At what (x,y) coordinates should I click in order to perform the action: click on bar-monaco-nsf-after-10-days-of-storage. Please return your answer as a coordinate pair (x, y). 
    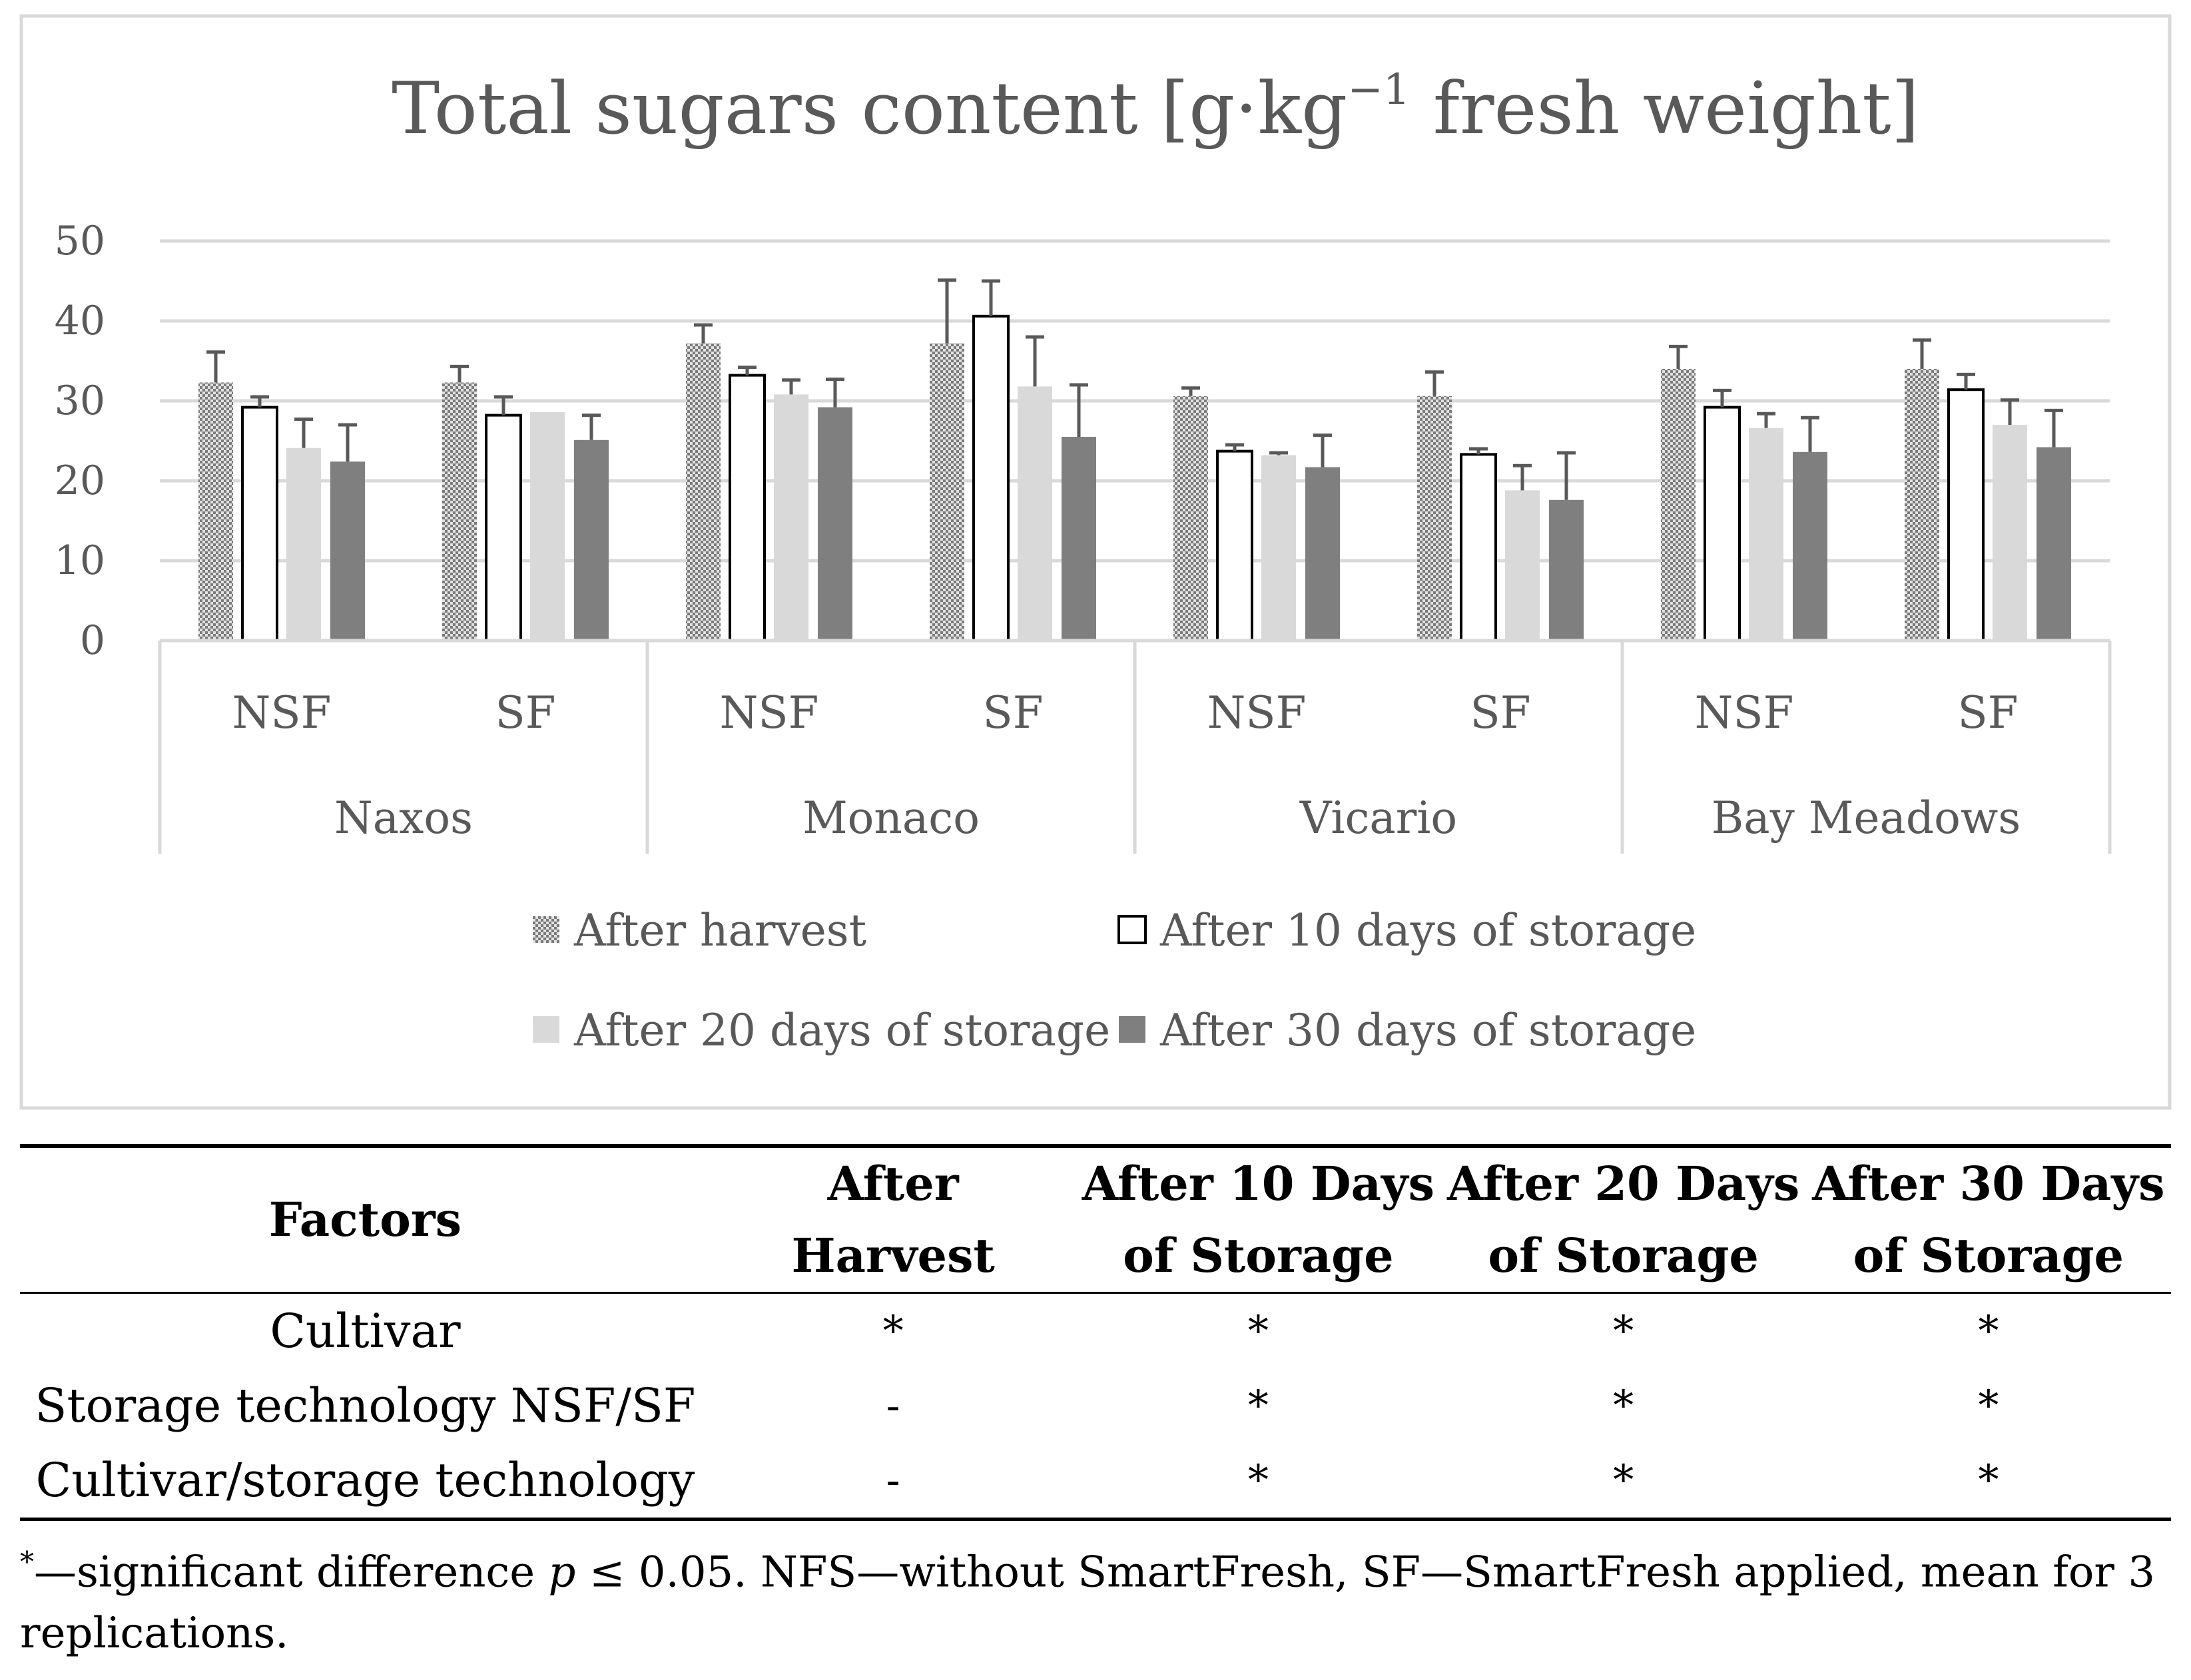
    Looking at the image, I should click on (747, 508).